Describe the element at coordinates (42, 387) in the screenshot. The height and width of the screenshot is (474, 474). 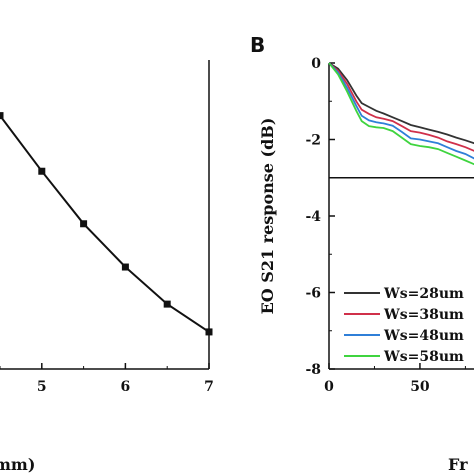
I see `panel-a-x-tick-label: 5` at that location.